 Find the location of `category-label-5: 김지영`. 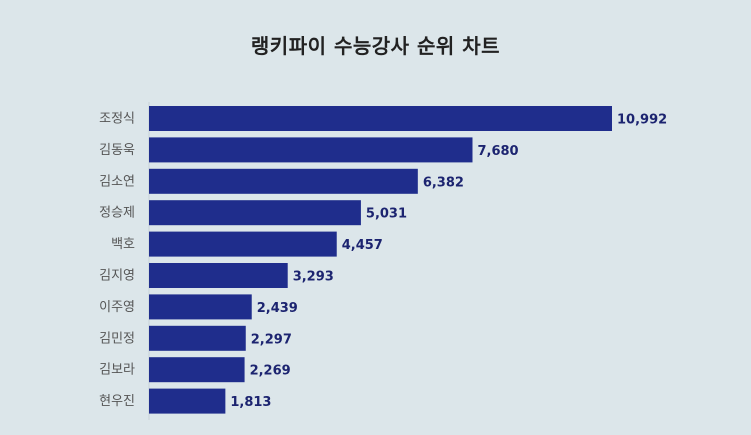

category-label-5: 김지영 is located at coordinates (117, 276).